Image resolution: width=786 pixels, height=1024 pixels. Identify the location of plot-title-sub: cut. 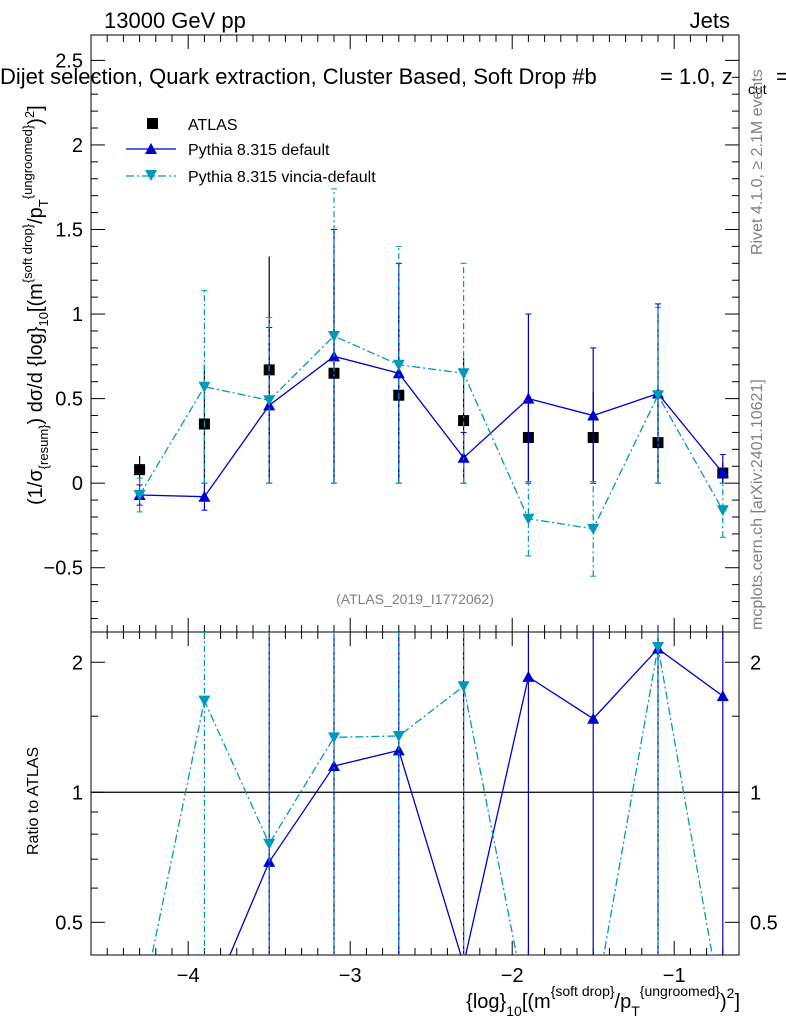
(757, 89).